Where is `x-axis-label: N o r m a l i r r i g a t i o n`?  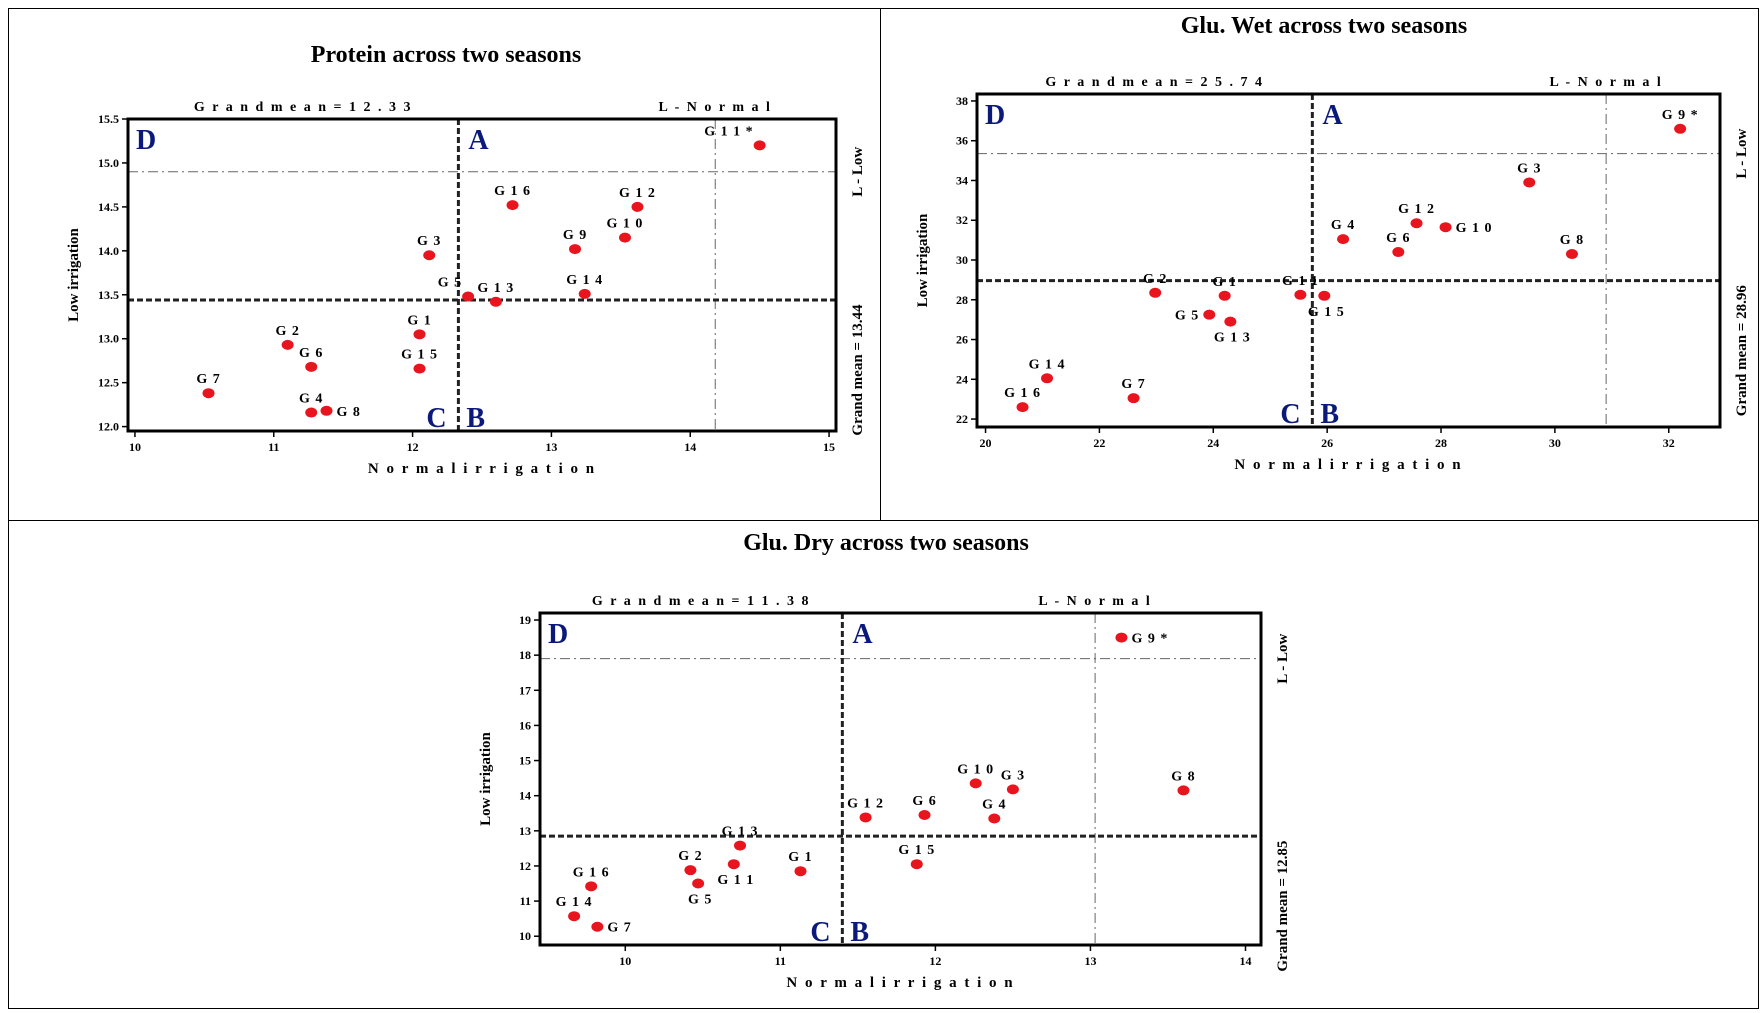 x-axis-label: N o r m a l i r r i g a t i o n is located at coordinates (900, 983).